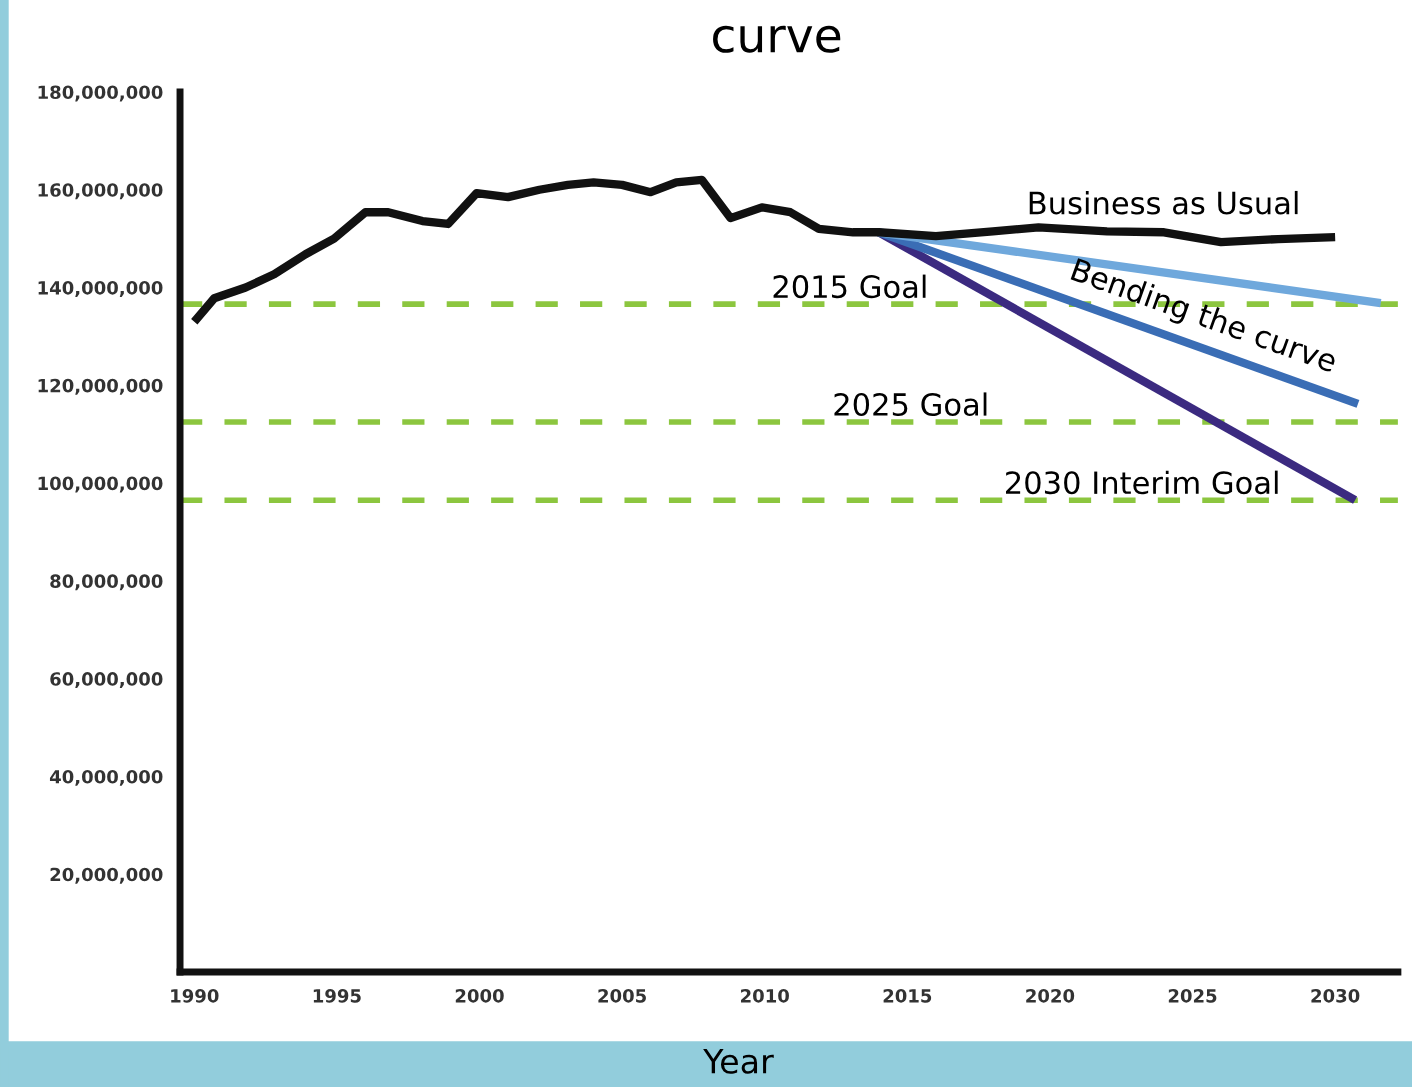 The image size is (1412, 1087). What do you see at coordinates (1163, 202) in the screenshot?
I see `series-label: Business as Usual` at bounding box center [1163, 202].